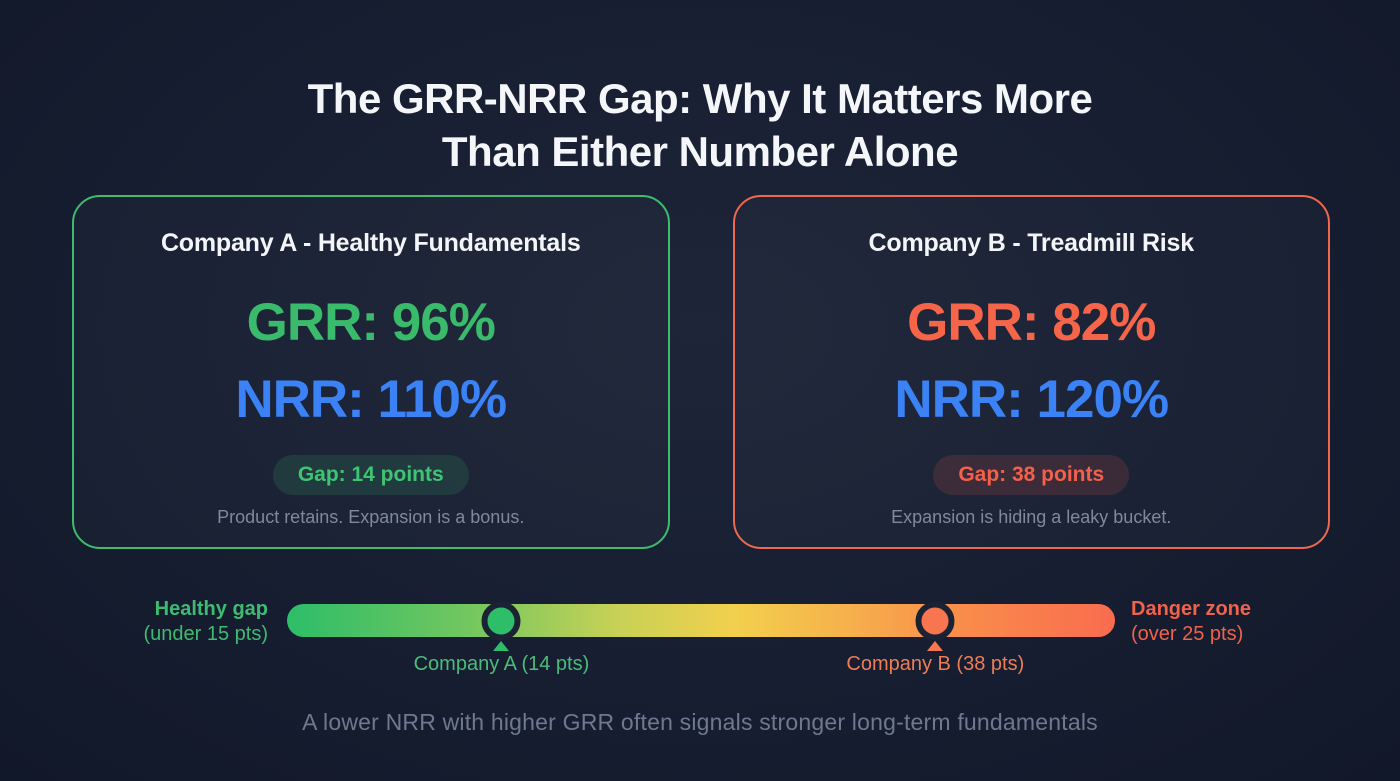 The height and width of the screenshot is (781, 1400). What do you see at coordinates (935, 664) in the screenshot?
I see `marker-company-b-label: Company B (38 pts)` at bounding box center [935, 664].